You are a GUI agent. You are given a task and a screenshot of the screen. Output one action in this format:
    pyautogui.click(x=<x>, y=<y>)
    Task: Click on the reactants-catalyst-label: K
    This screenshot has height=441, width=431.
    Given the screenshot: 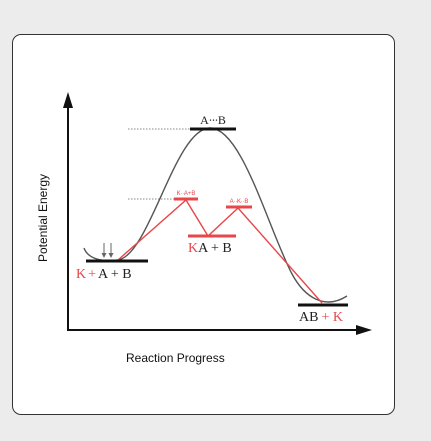 What is the action you would take?
    pyautogui.click(x=81, y=274)
    